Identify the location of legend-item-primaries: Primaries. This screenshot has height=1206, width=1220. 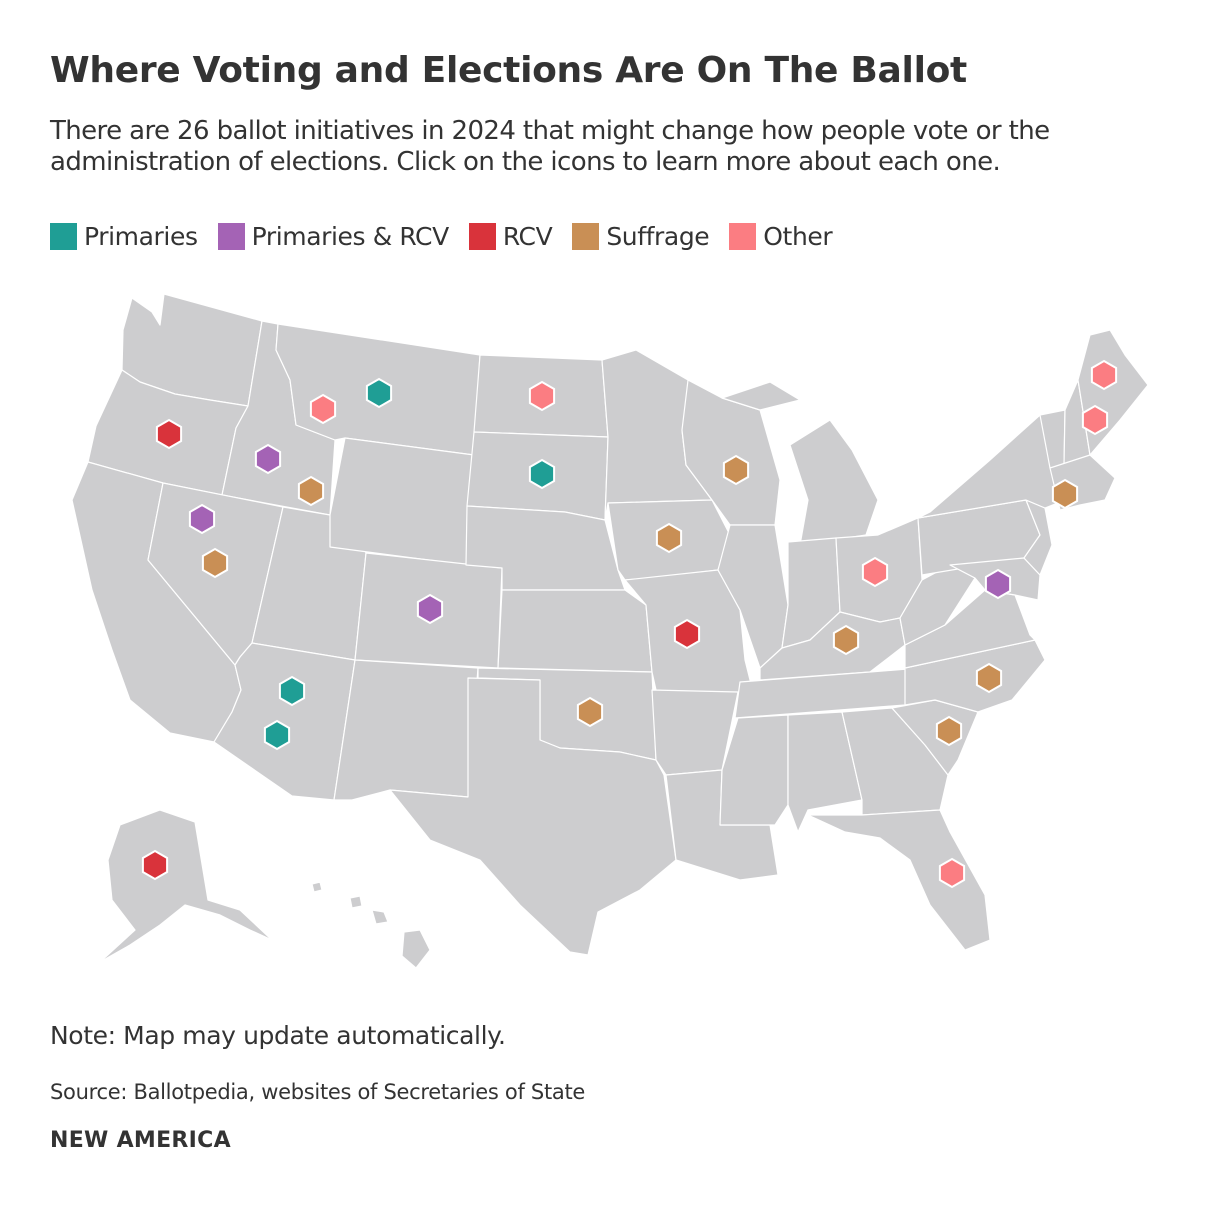
(124, 236).